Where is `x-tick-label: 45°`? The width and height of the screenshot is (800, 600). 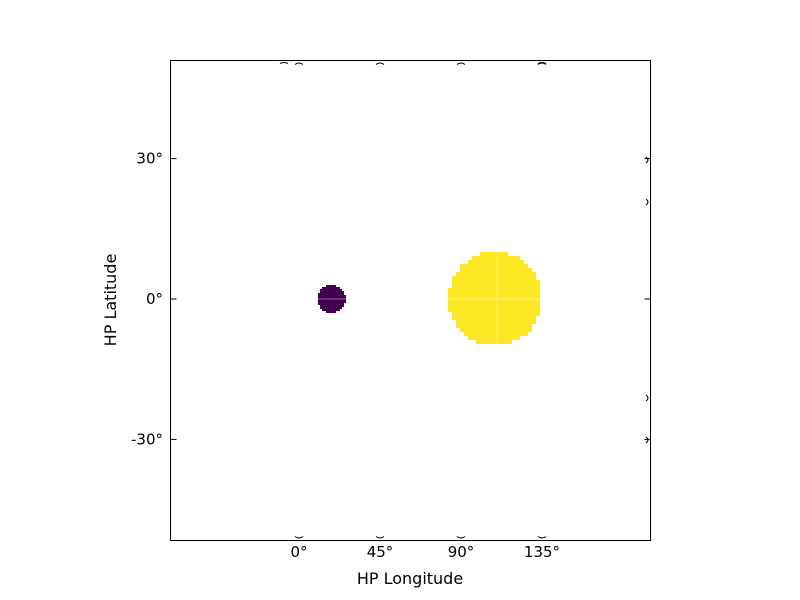 x-tick-label: 45° is located at coordinates (380, 552).